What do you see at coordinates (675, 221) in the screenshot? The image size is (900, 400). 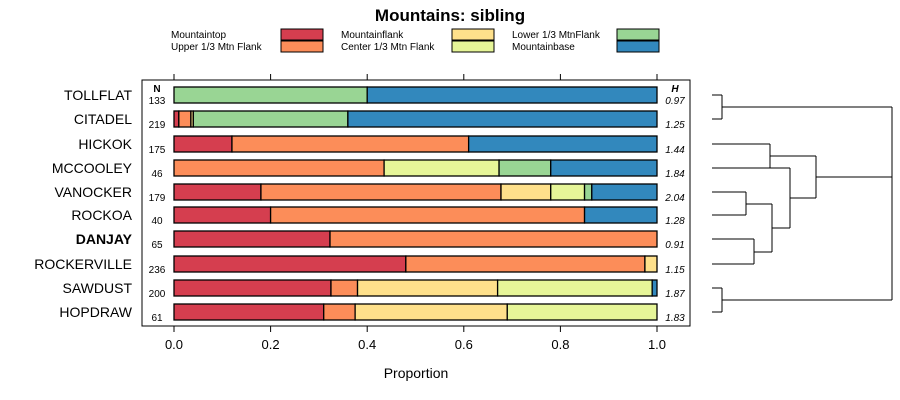 I see `h-value: 1.28` at bounding box center [675, 221].